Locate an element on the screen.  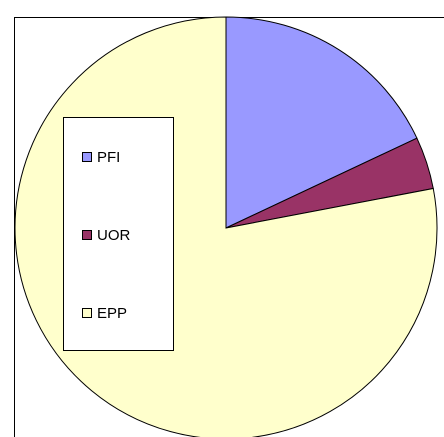
legend-label: UOR is located at coordinates (114, 235).